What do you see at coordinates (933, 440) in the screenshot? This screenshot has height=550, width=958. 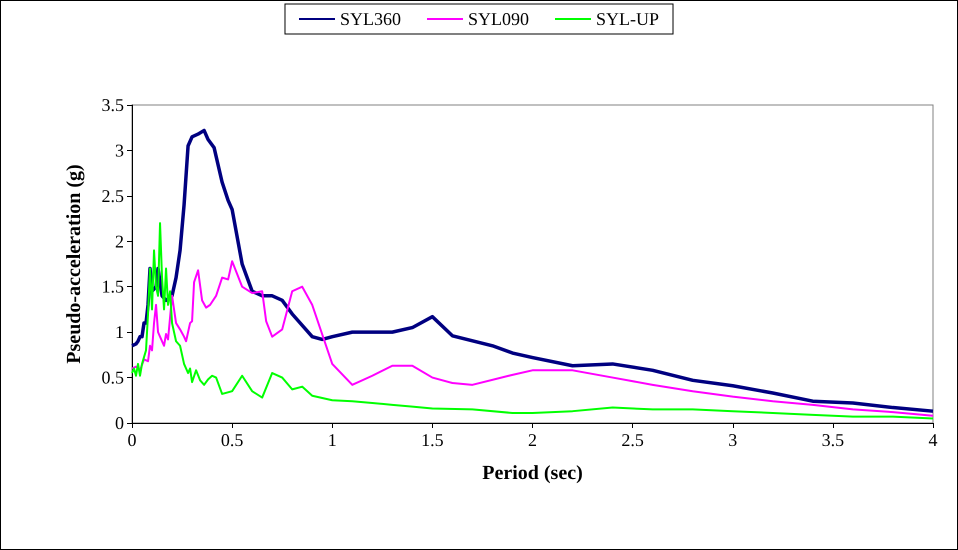 I see `x-tick-label: 4` at bounding box center [933, 440].